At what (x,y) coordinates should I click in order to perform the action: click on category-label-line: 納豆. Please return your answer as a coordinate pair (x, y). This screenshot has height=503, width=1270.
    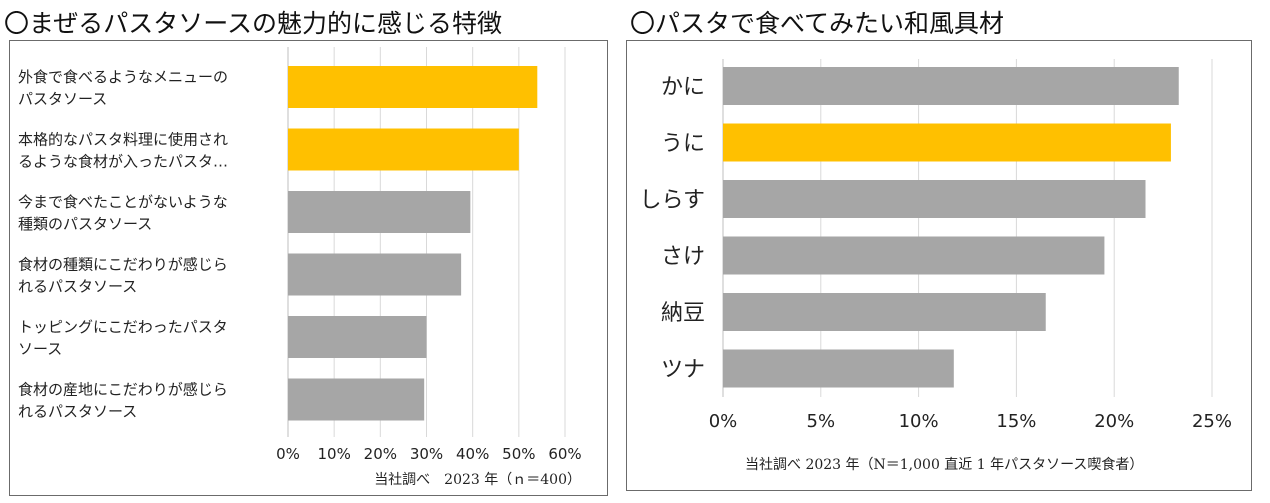
    Looking at the image, I should click on (683, 313).